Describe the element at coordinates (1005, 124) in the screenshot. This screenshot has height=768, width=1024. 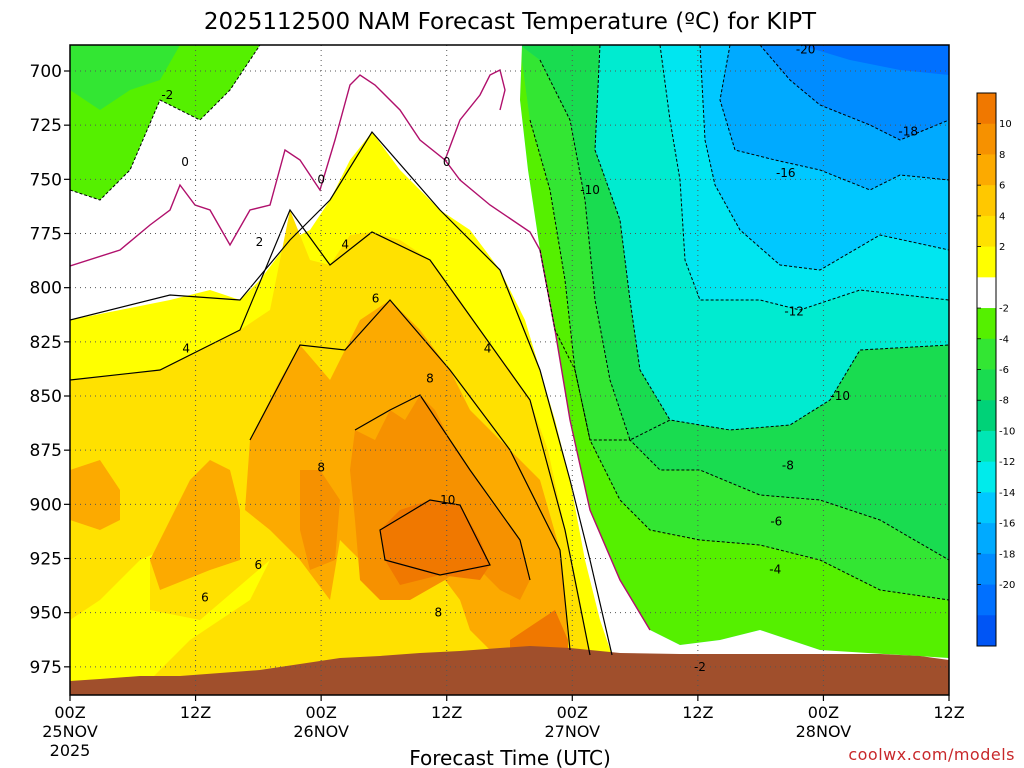
I see `colorbar-label: 10` at that location.